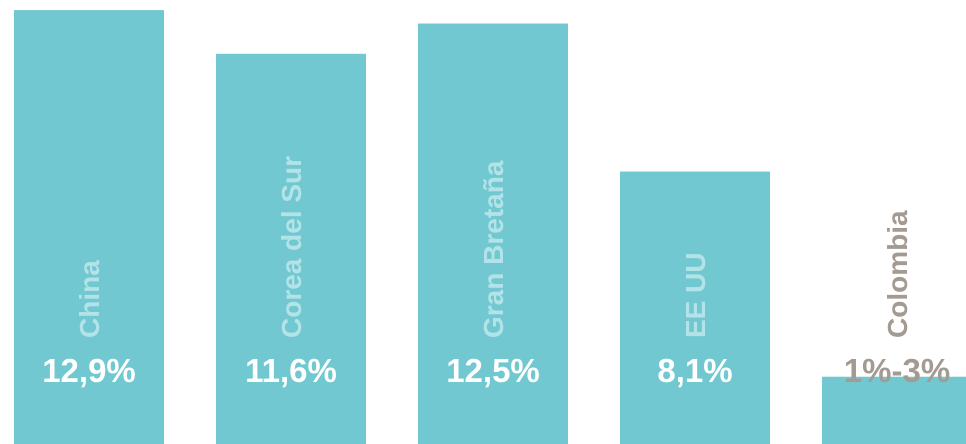  I want to click on value-label: 12,5%, so click(493, 370).